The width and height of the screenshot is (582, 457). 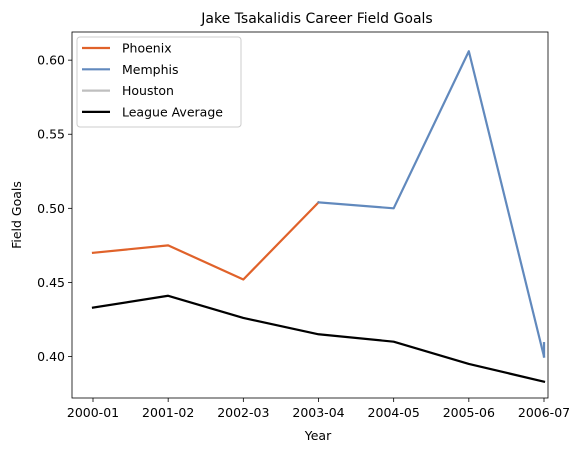 I want to click on x-tick-label: 2002-03, so click(x=243, y=412).